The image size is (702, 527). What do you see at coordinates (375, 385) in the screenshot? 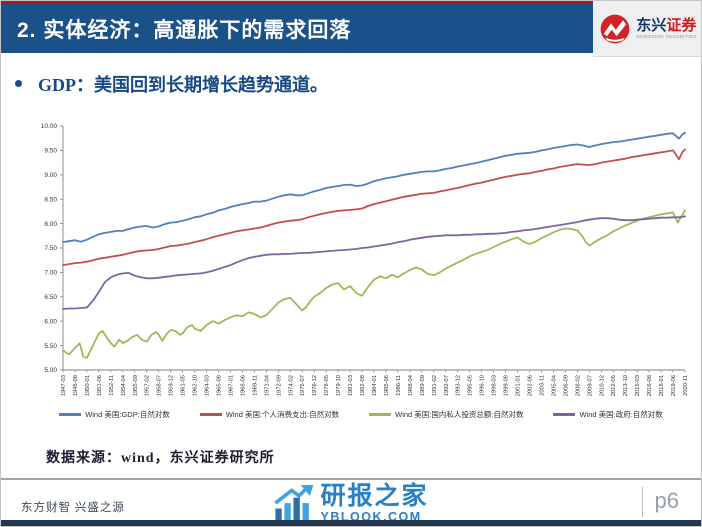
I see `x-axis-label: 1984-01` at bounding box center [375, 385].